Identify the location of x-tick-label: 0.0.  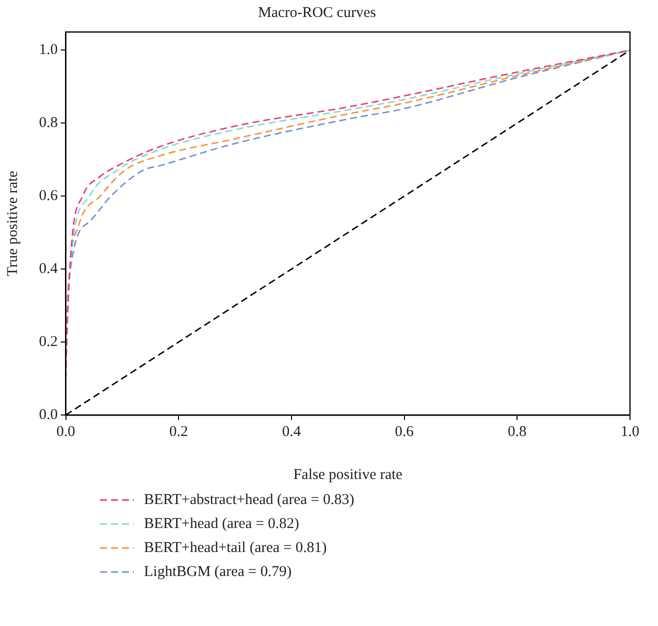
(66, 432).